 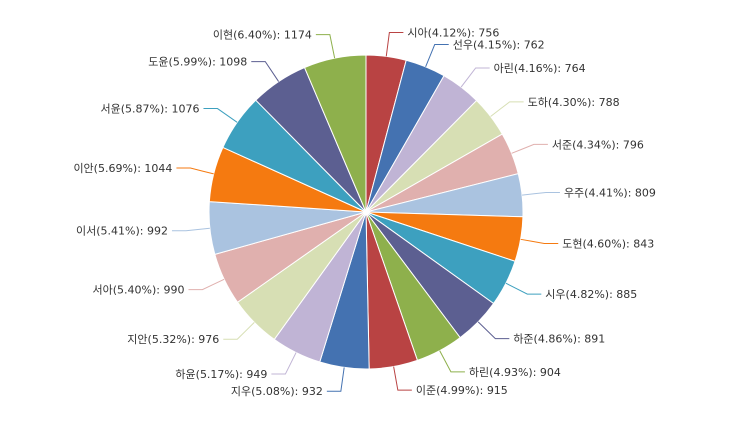 I want to click on pie-label-하준: 하준(4.86%): 891, so click(x=559, y=339).